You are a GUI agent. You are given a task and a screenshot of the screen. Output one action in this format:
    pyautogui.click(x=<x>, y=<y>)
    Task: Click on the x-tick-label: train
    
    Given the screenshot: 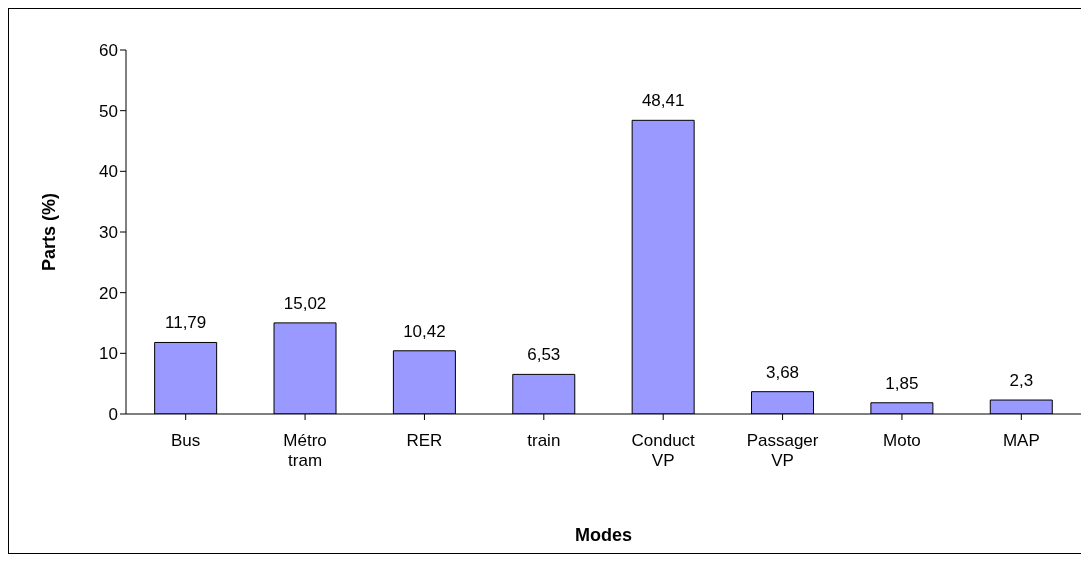 What is the action you would take?
    pyautogui.click(x=544, y=440)
    